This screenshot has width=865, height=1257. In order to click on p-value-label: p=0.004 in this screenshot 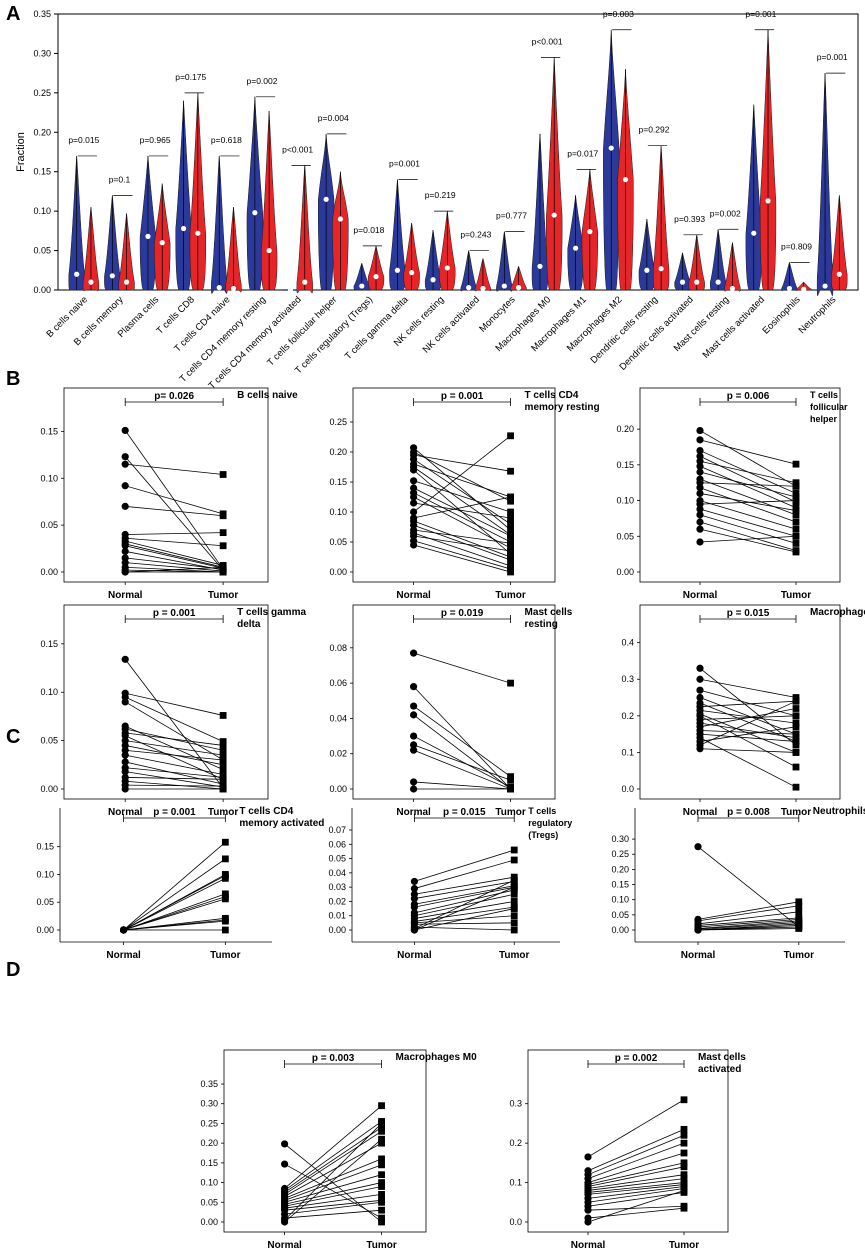, I will do `click(333, 118)`.